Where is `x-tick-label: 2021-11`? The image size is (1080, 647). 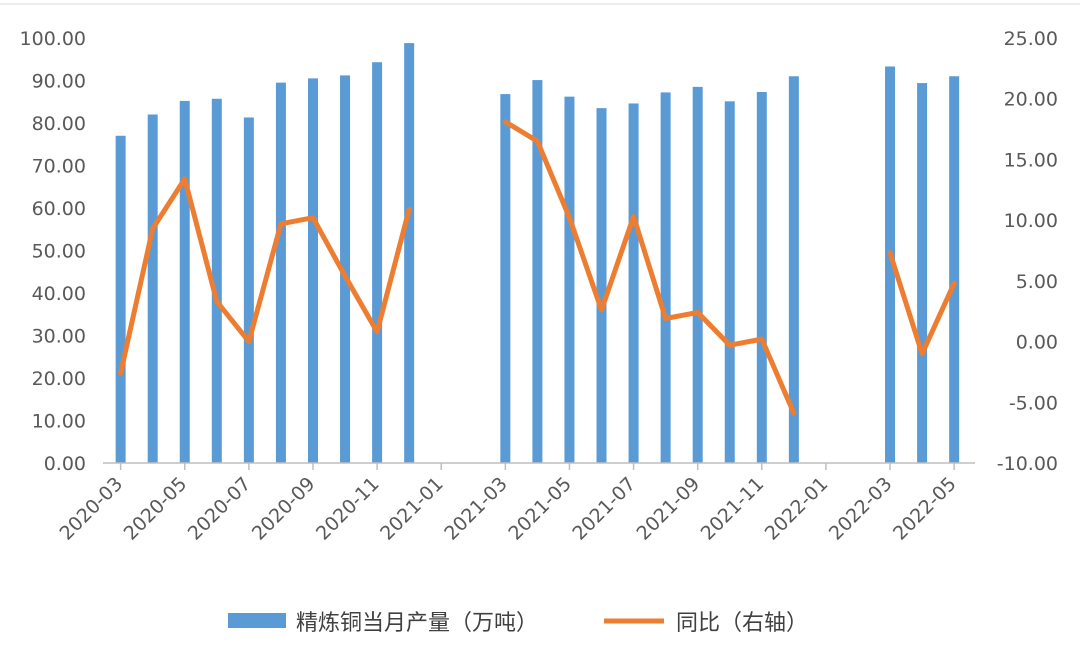 x-tick-label: 2021-11 is located at coordinates (733, 509).